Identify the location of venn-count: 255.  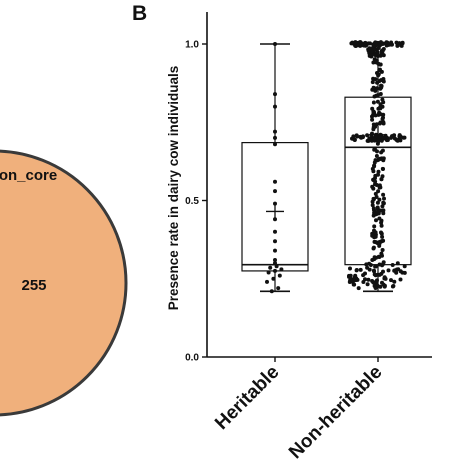
(33, 285).